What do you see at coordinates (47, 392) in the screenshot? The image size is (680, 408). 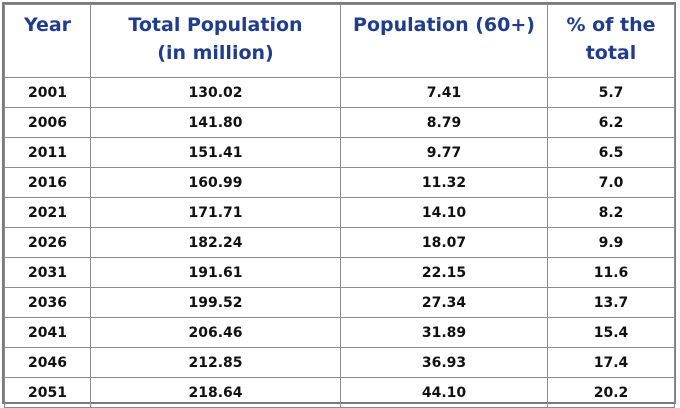 I see `cell-year: 2051` at bounding box center [47, 392].